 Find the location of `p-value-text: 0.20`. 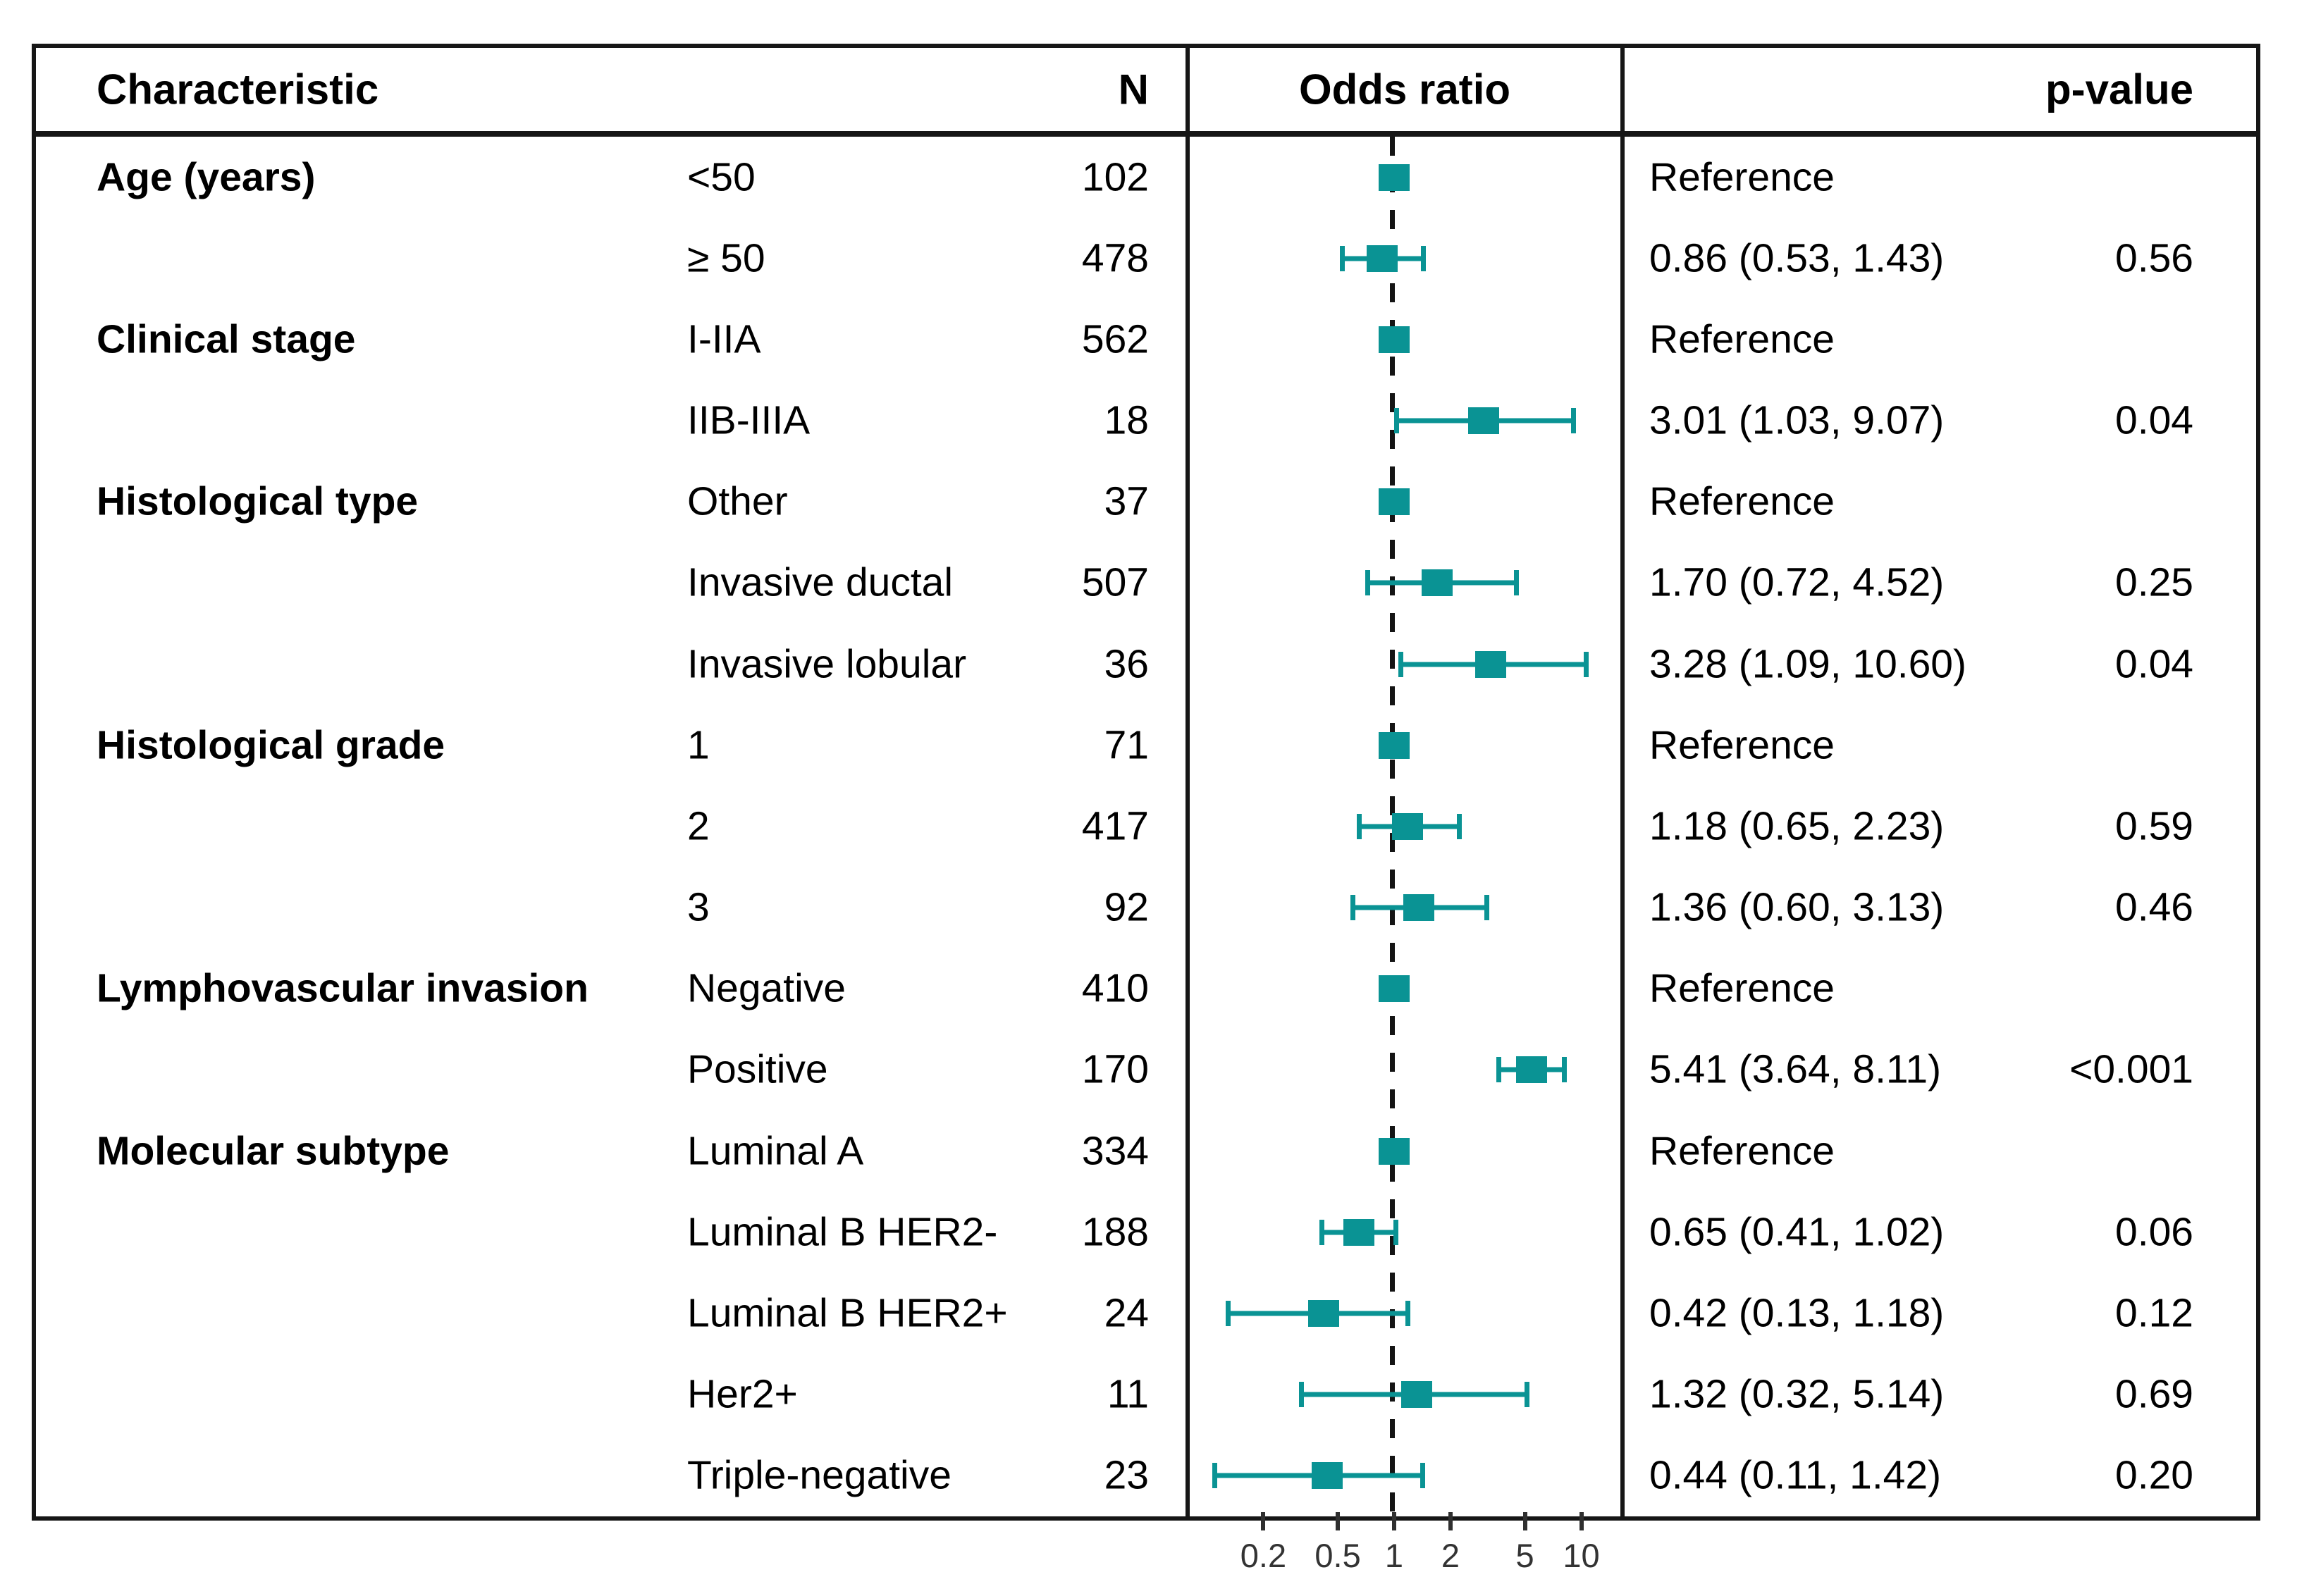

p-value-text: 0.20 is located at coordinates (2154, 1475).